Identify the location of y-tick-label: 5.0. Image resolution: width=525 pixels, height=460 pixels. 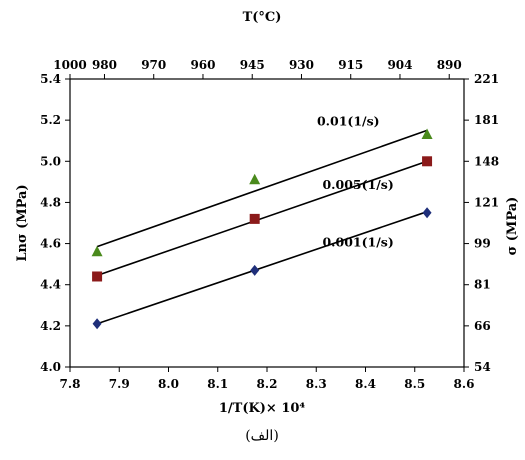
(50, 161).